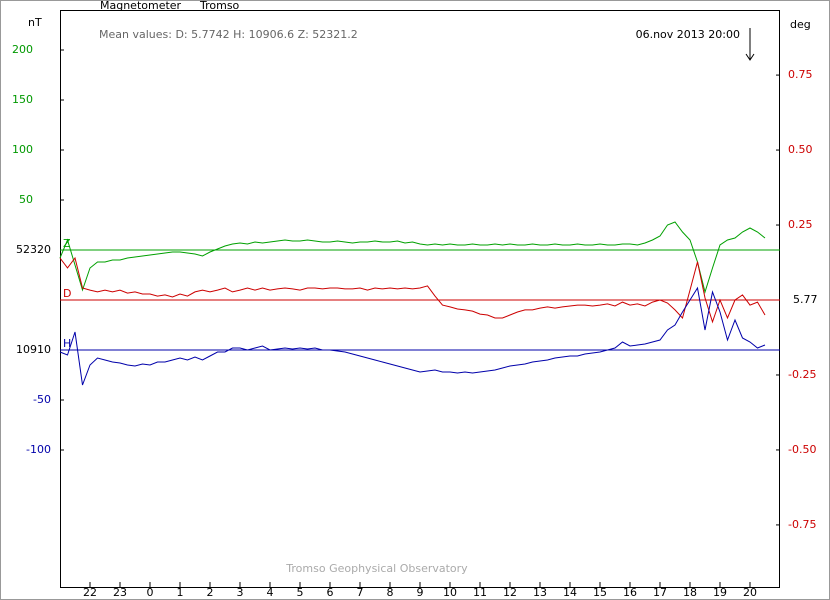 This screenshot has height=600, width=830. I want to click on y-tick-label: -50, so click(42, 399).